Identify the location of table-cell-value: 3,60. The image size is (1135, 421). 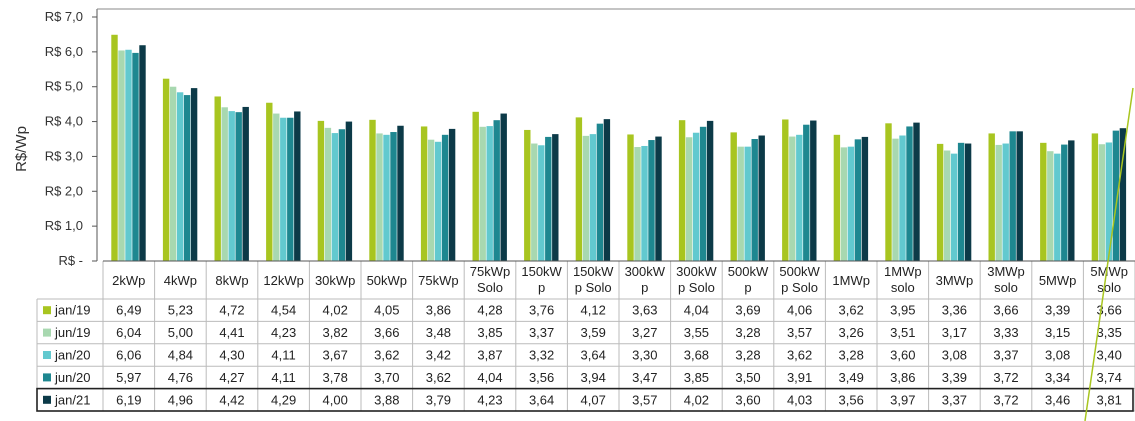
(747, 399).